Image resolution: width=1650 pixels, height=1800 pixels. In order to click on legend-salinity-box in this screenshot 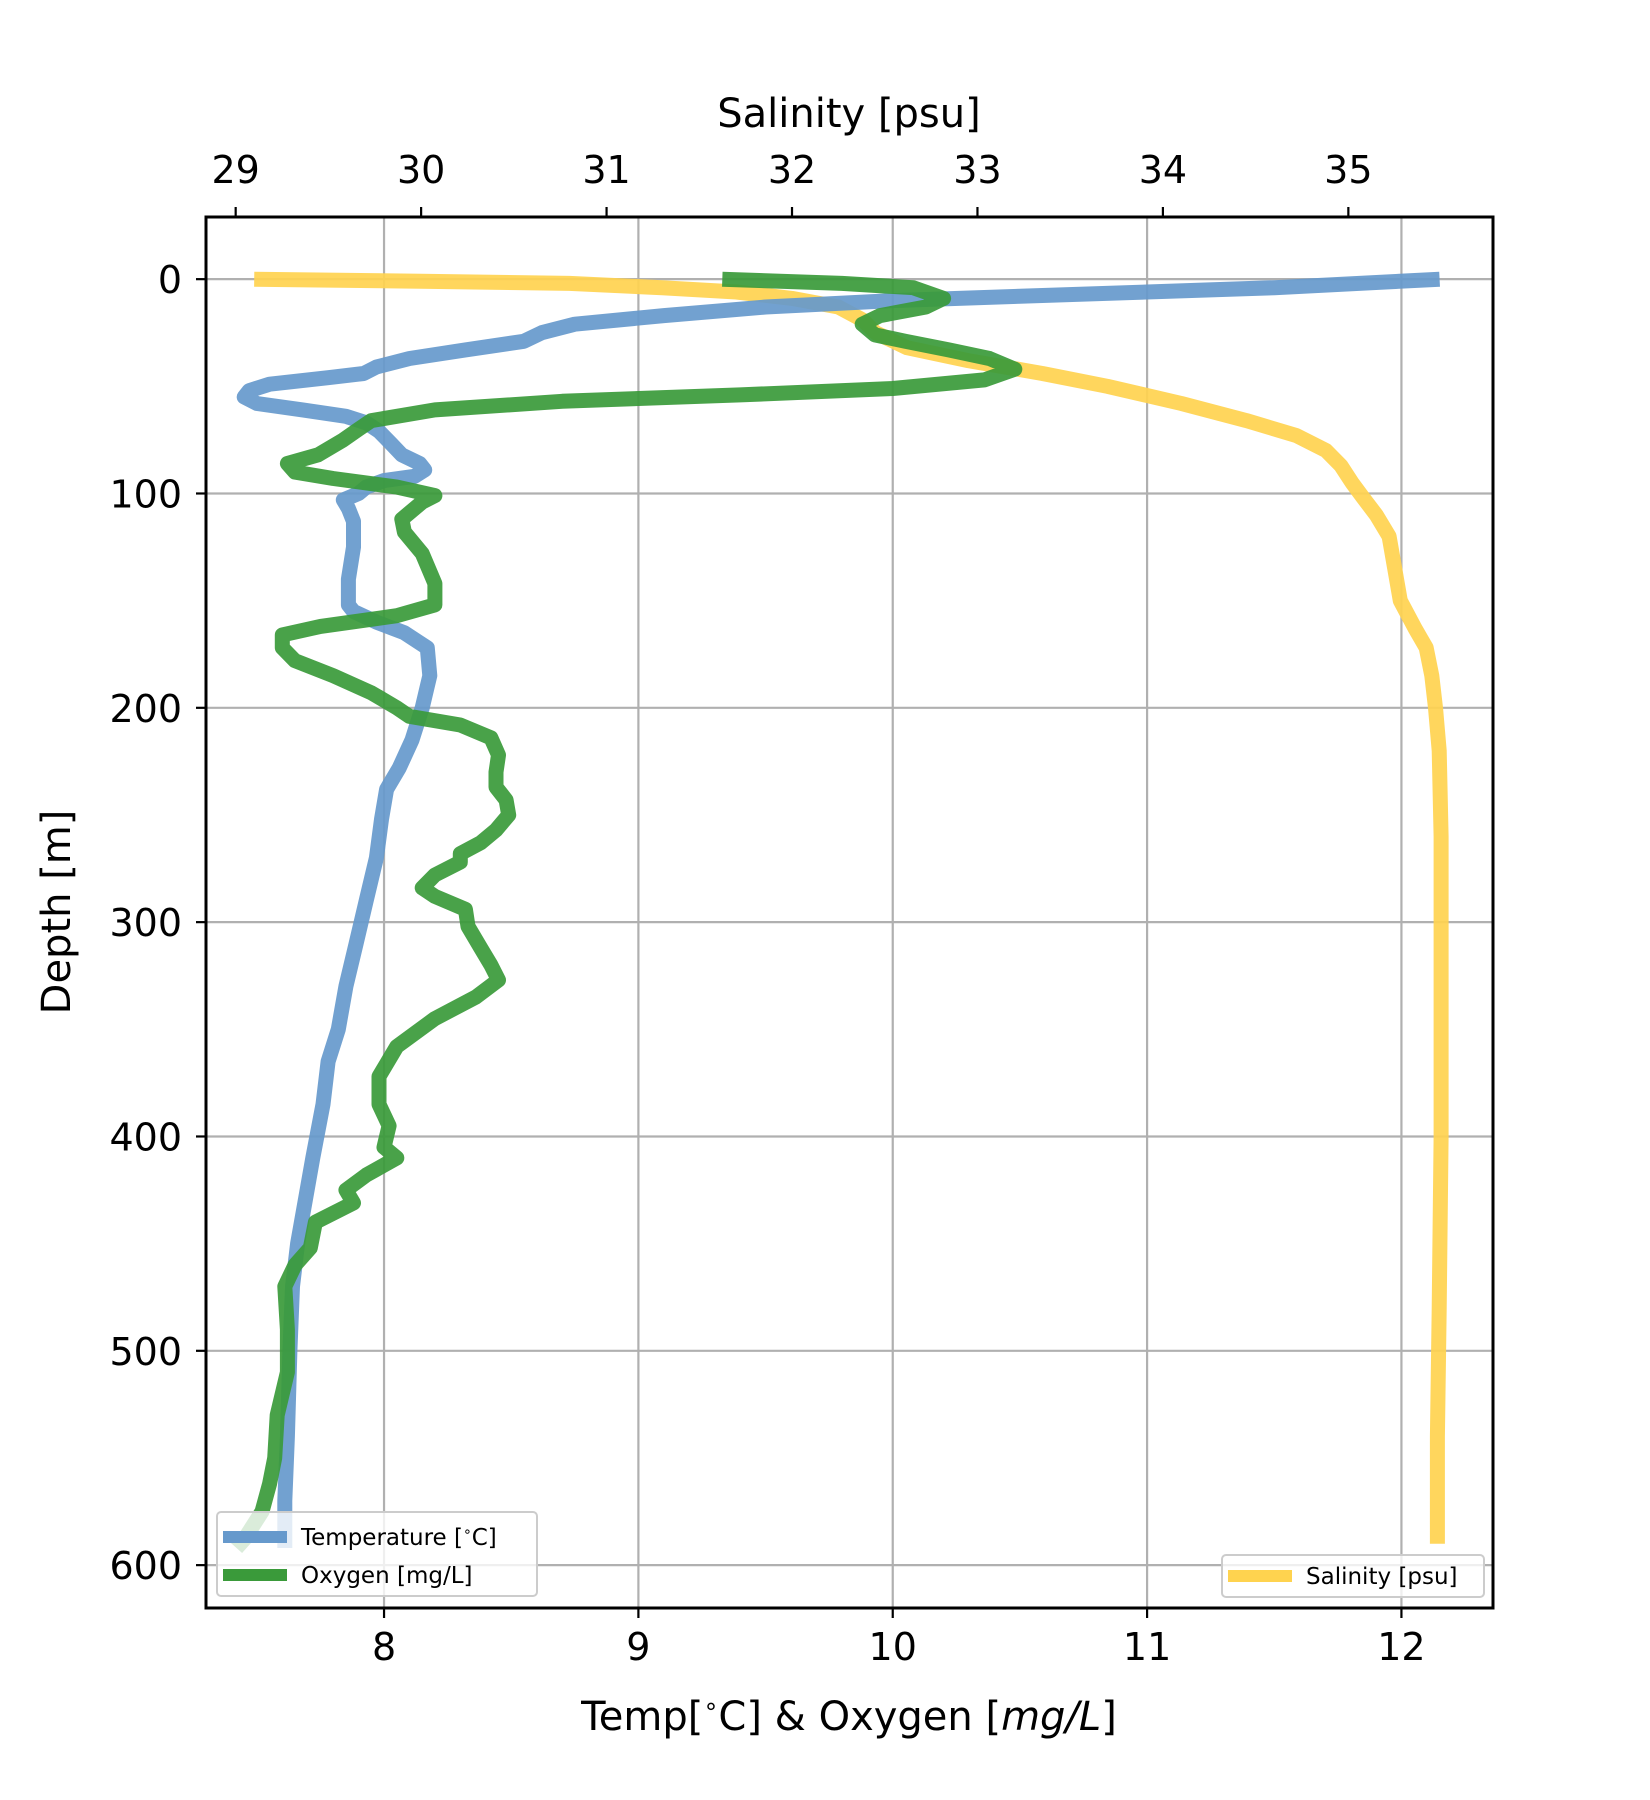, I will do `click(1353, 1576)`.